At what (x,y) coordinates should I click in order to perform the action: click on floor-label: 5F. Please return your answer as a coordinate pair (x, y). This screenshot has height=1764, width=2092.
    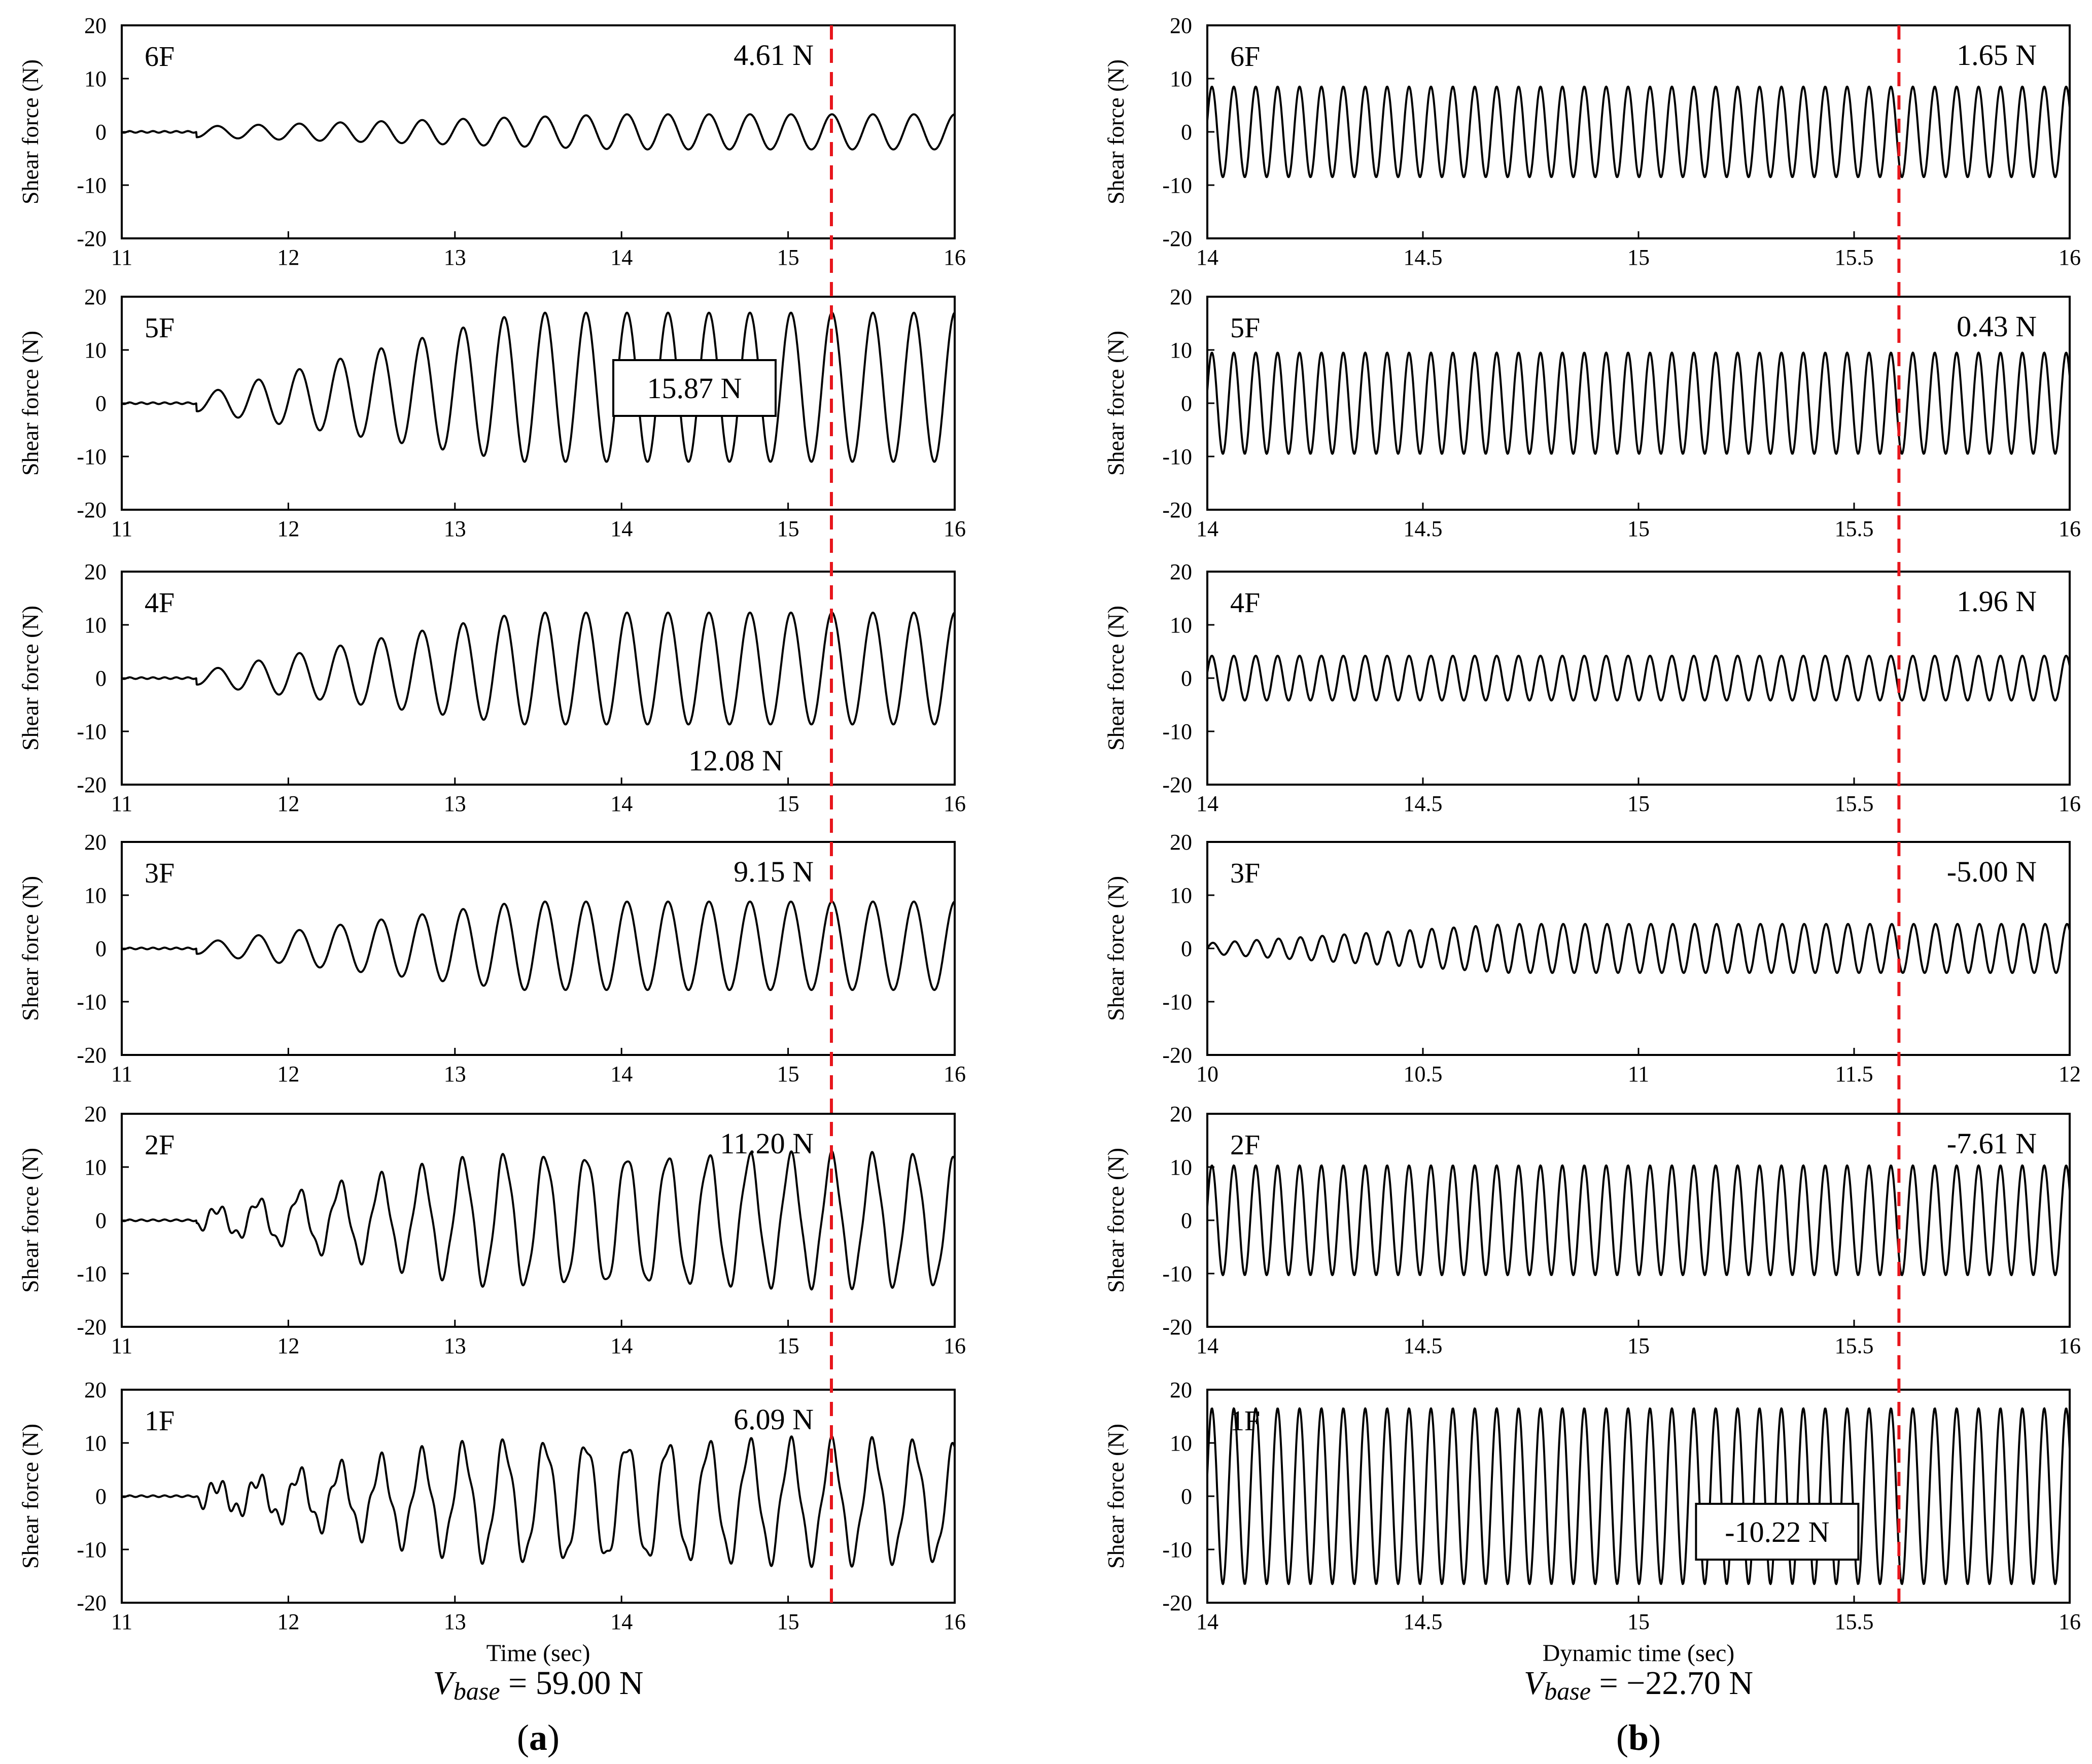
    Looking at the image, I should click on (1245, 328).